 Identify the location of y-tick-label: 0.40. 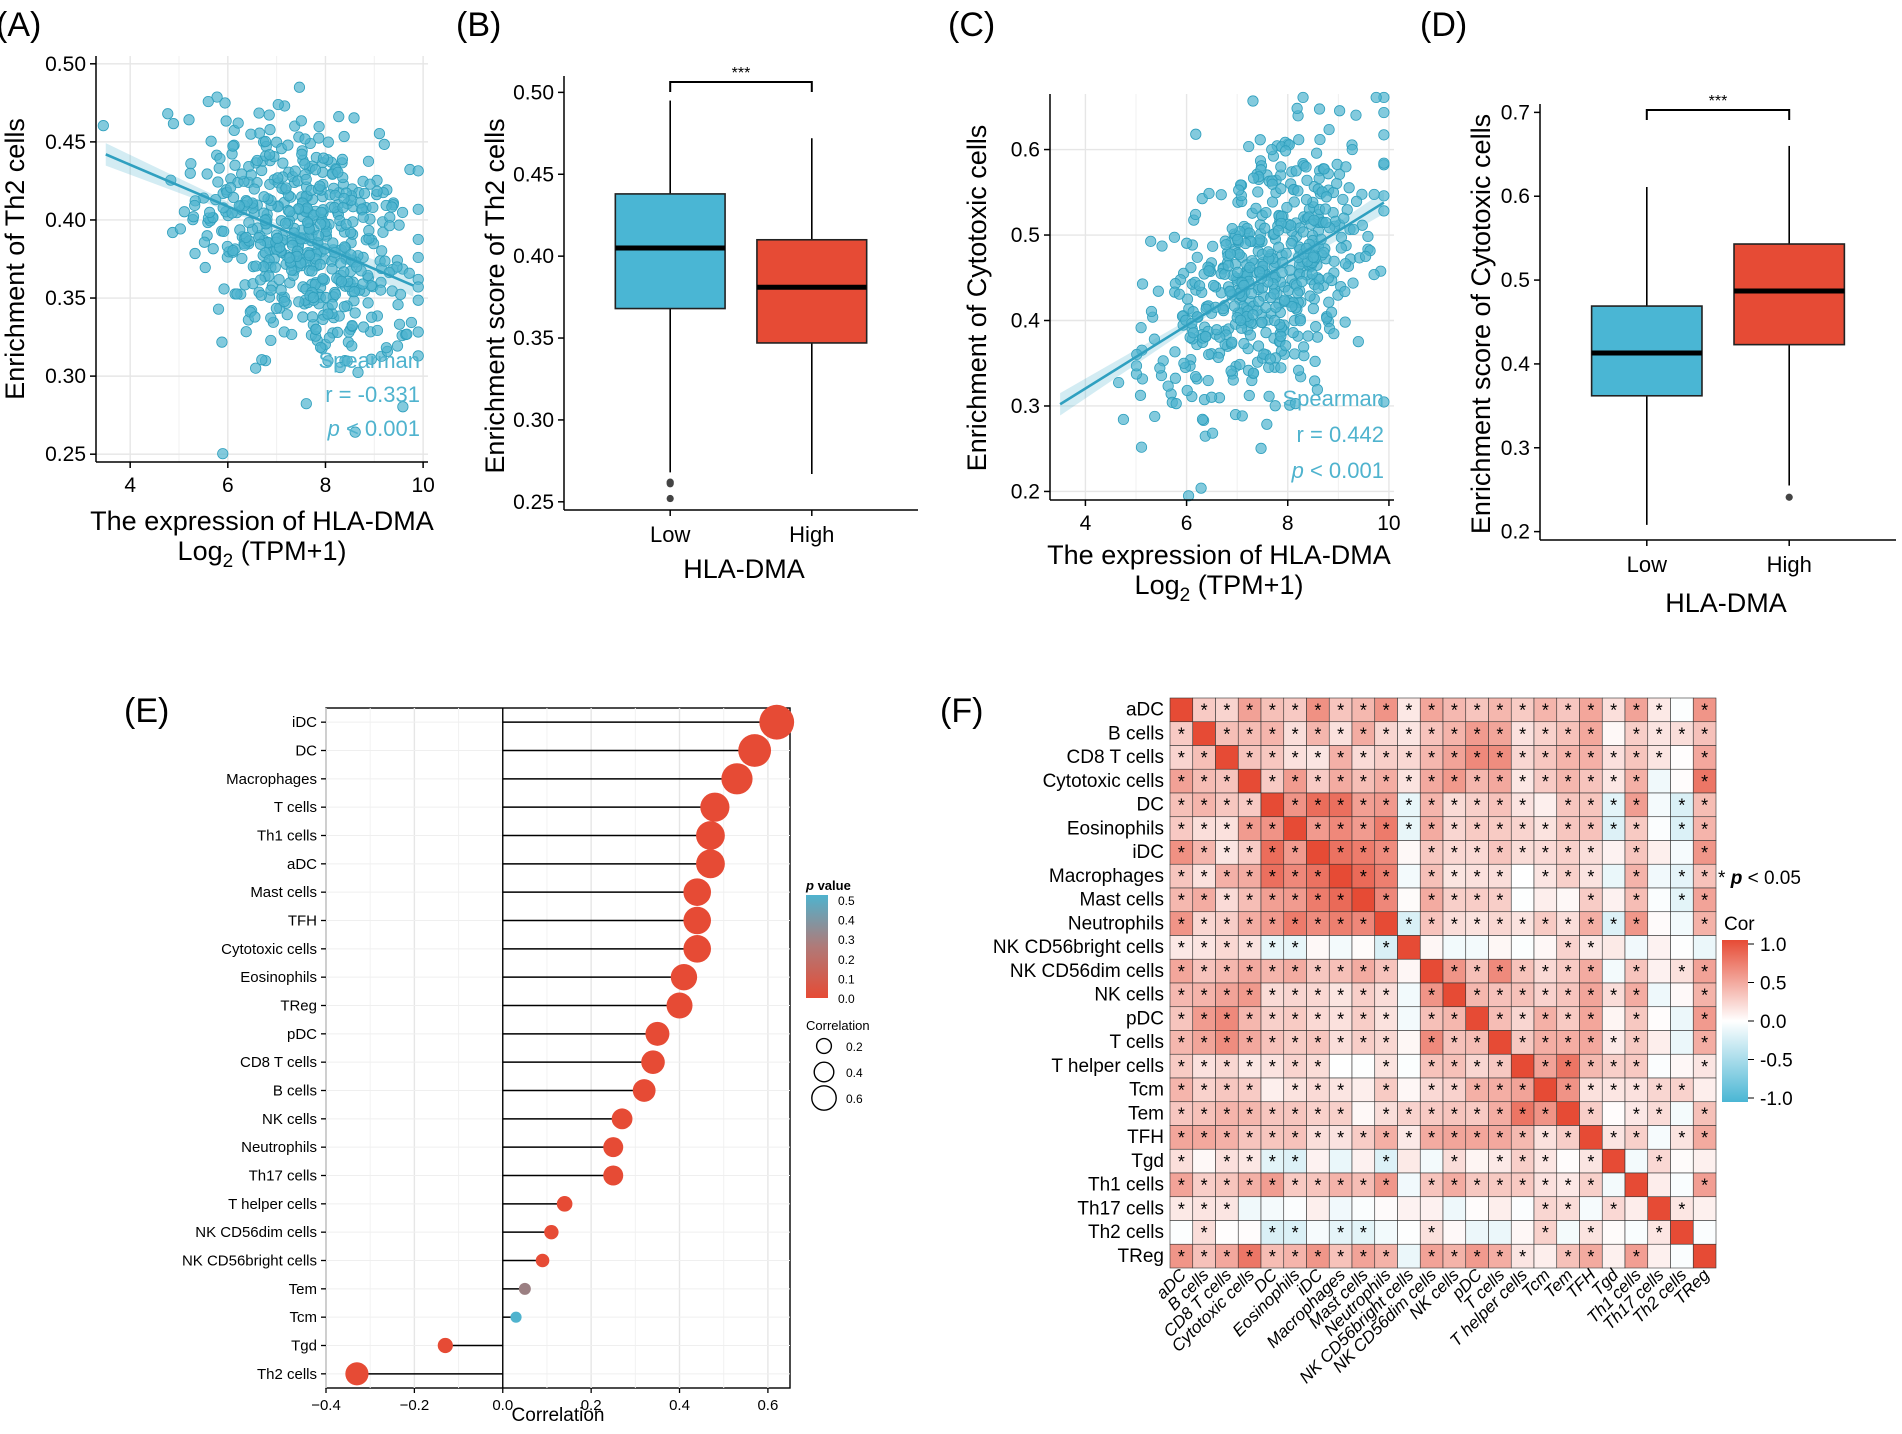
(65, 220).